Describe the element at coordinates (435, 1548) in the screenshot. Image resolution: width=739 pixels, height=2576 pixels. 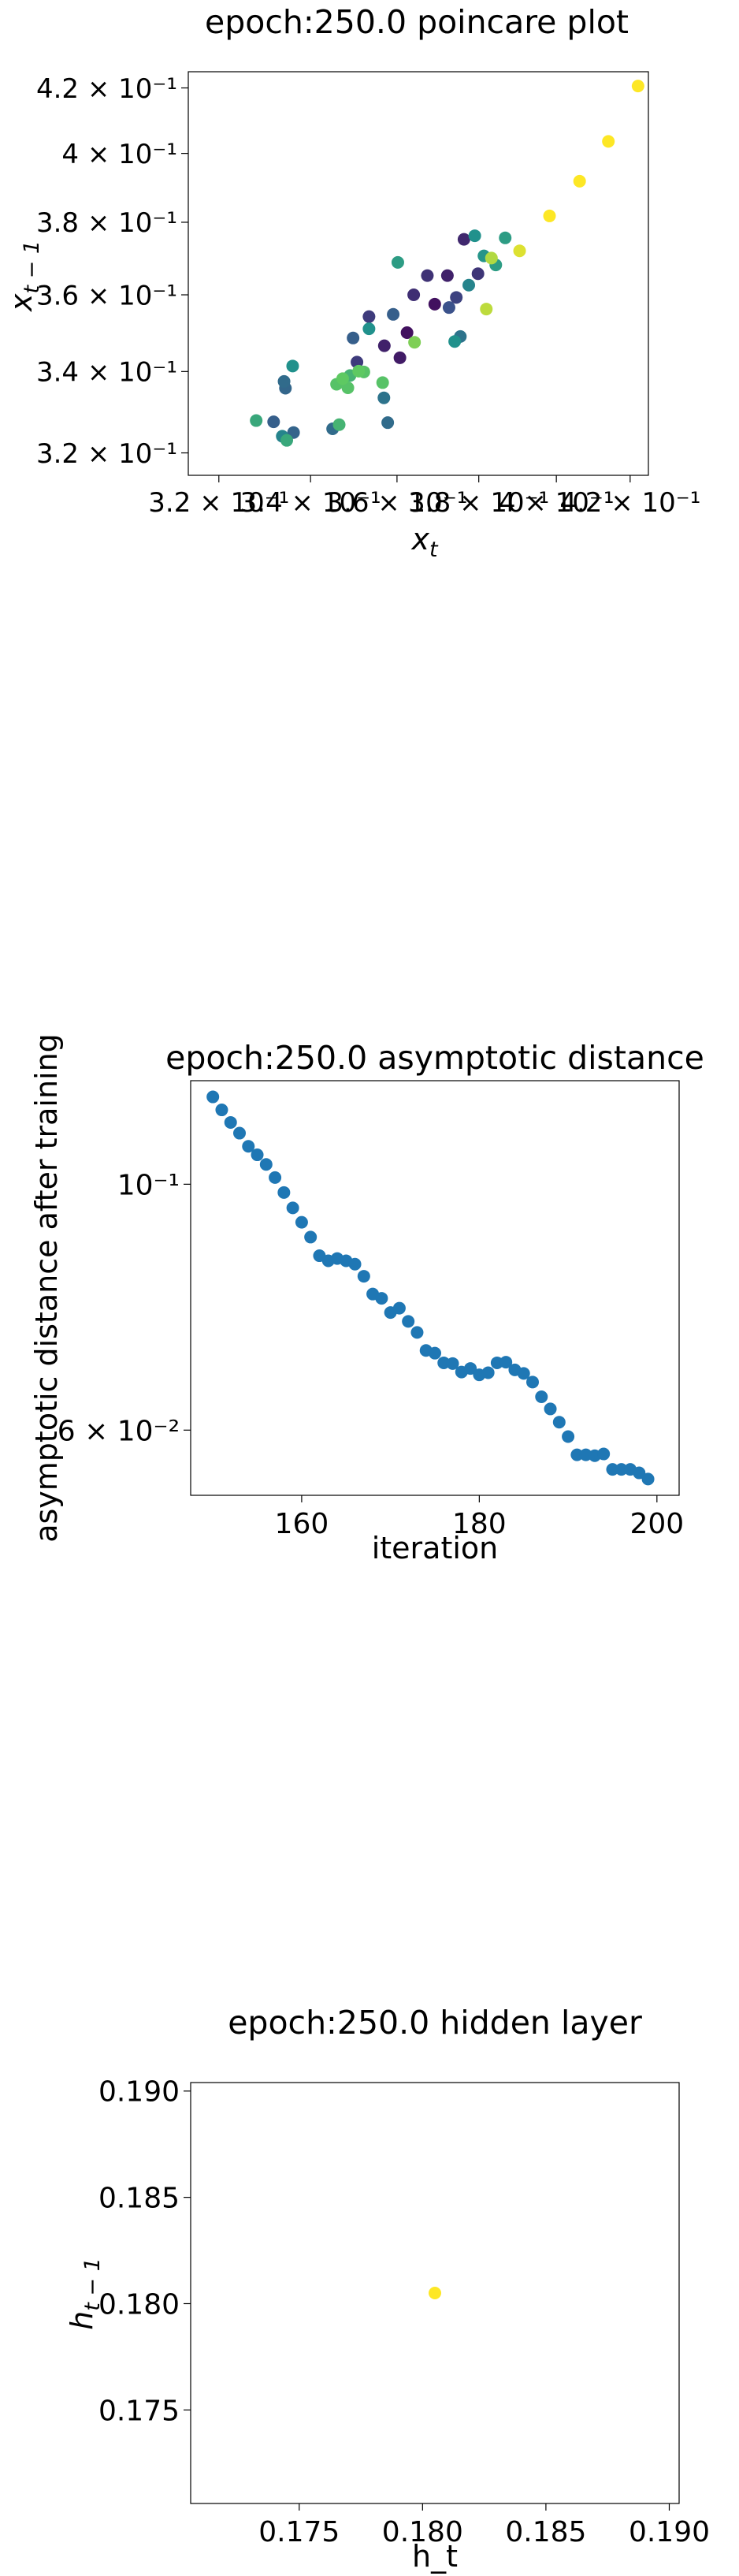
I see `x-axis-label: iteration` at that location.